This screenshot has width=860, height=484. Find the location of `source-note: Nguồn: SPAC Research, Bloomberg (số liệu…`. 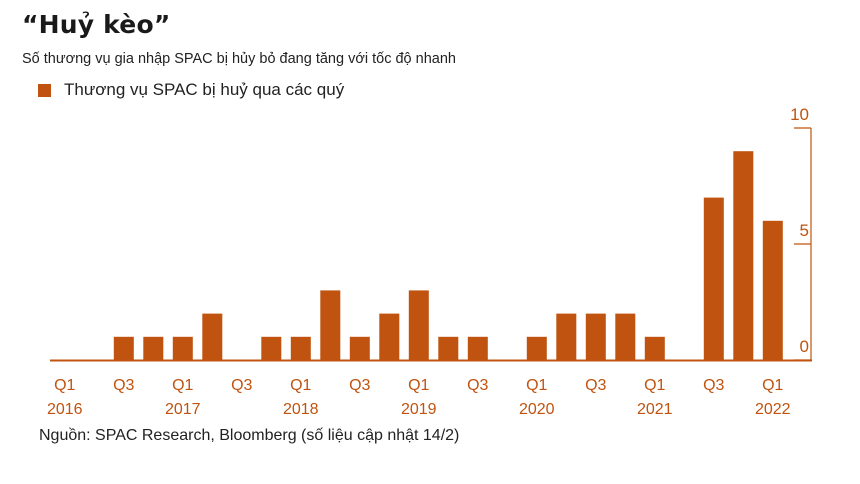

source-note: Nguồn: SPAC Research, Bloomberg (số liệu… is located at coordinates (249, 435).